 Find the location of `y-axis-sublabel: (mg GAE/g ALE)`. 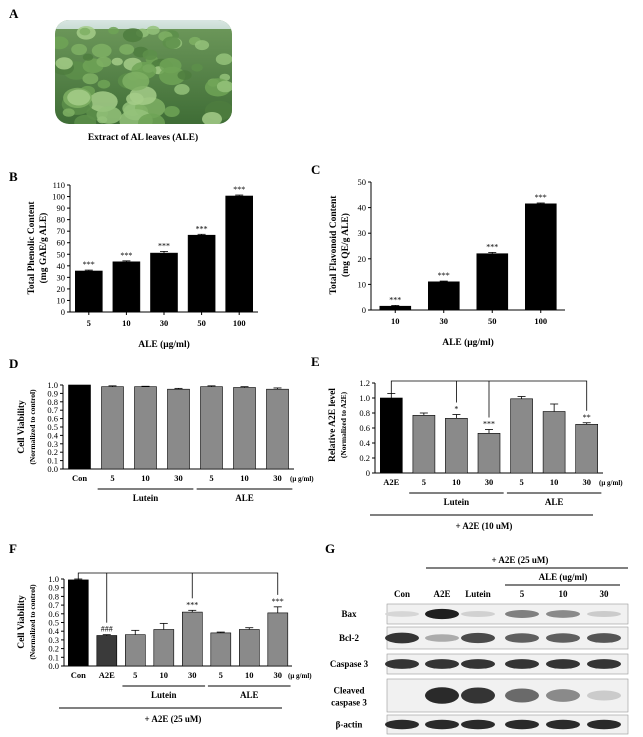

y-axis-sublabel: (mg GAE/g ALE) is located at coordinates (43, 248).